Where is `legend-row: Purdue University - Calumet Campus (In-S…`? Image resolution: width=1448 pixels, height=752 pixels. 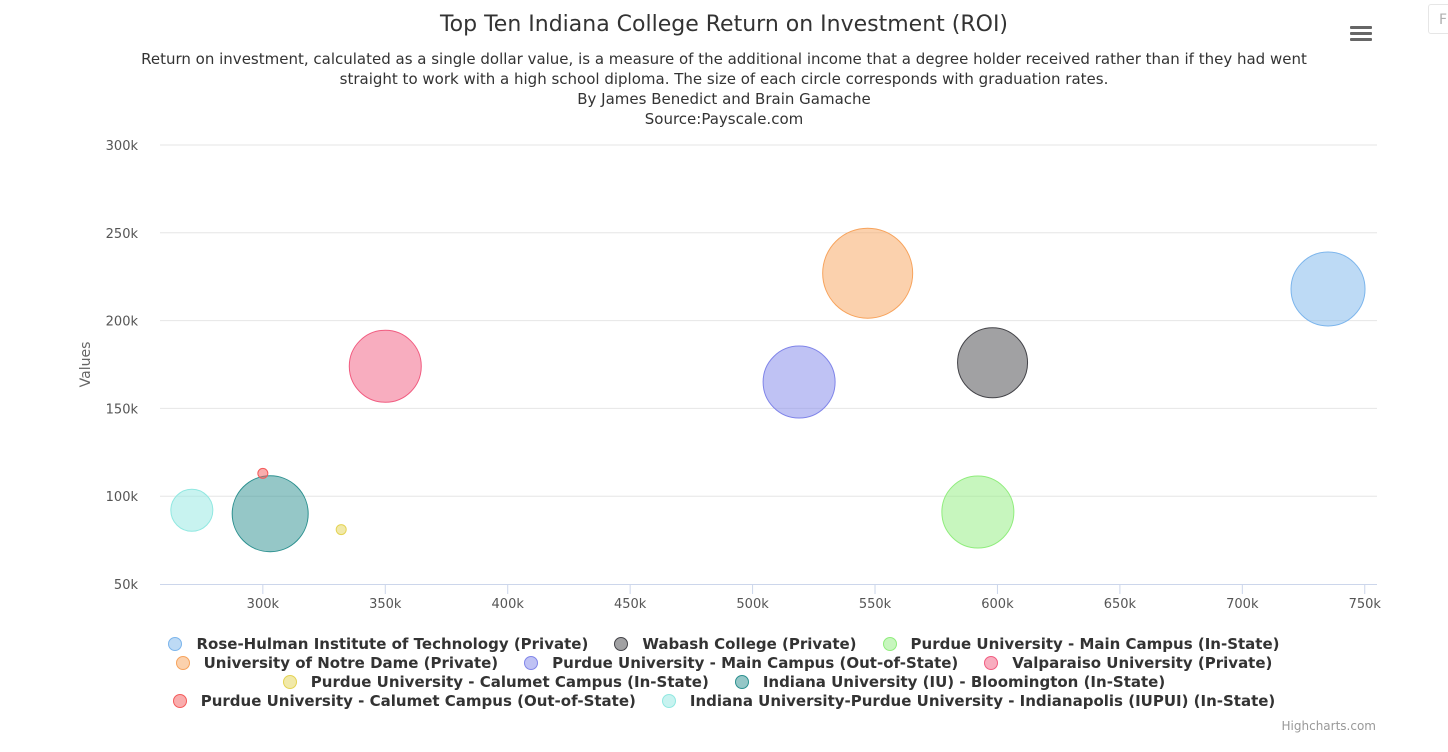 legend-row: Purdue University - Calumet Campus (In-S… is located at coordinates (724, 681).